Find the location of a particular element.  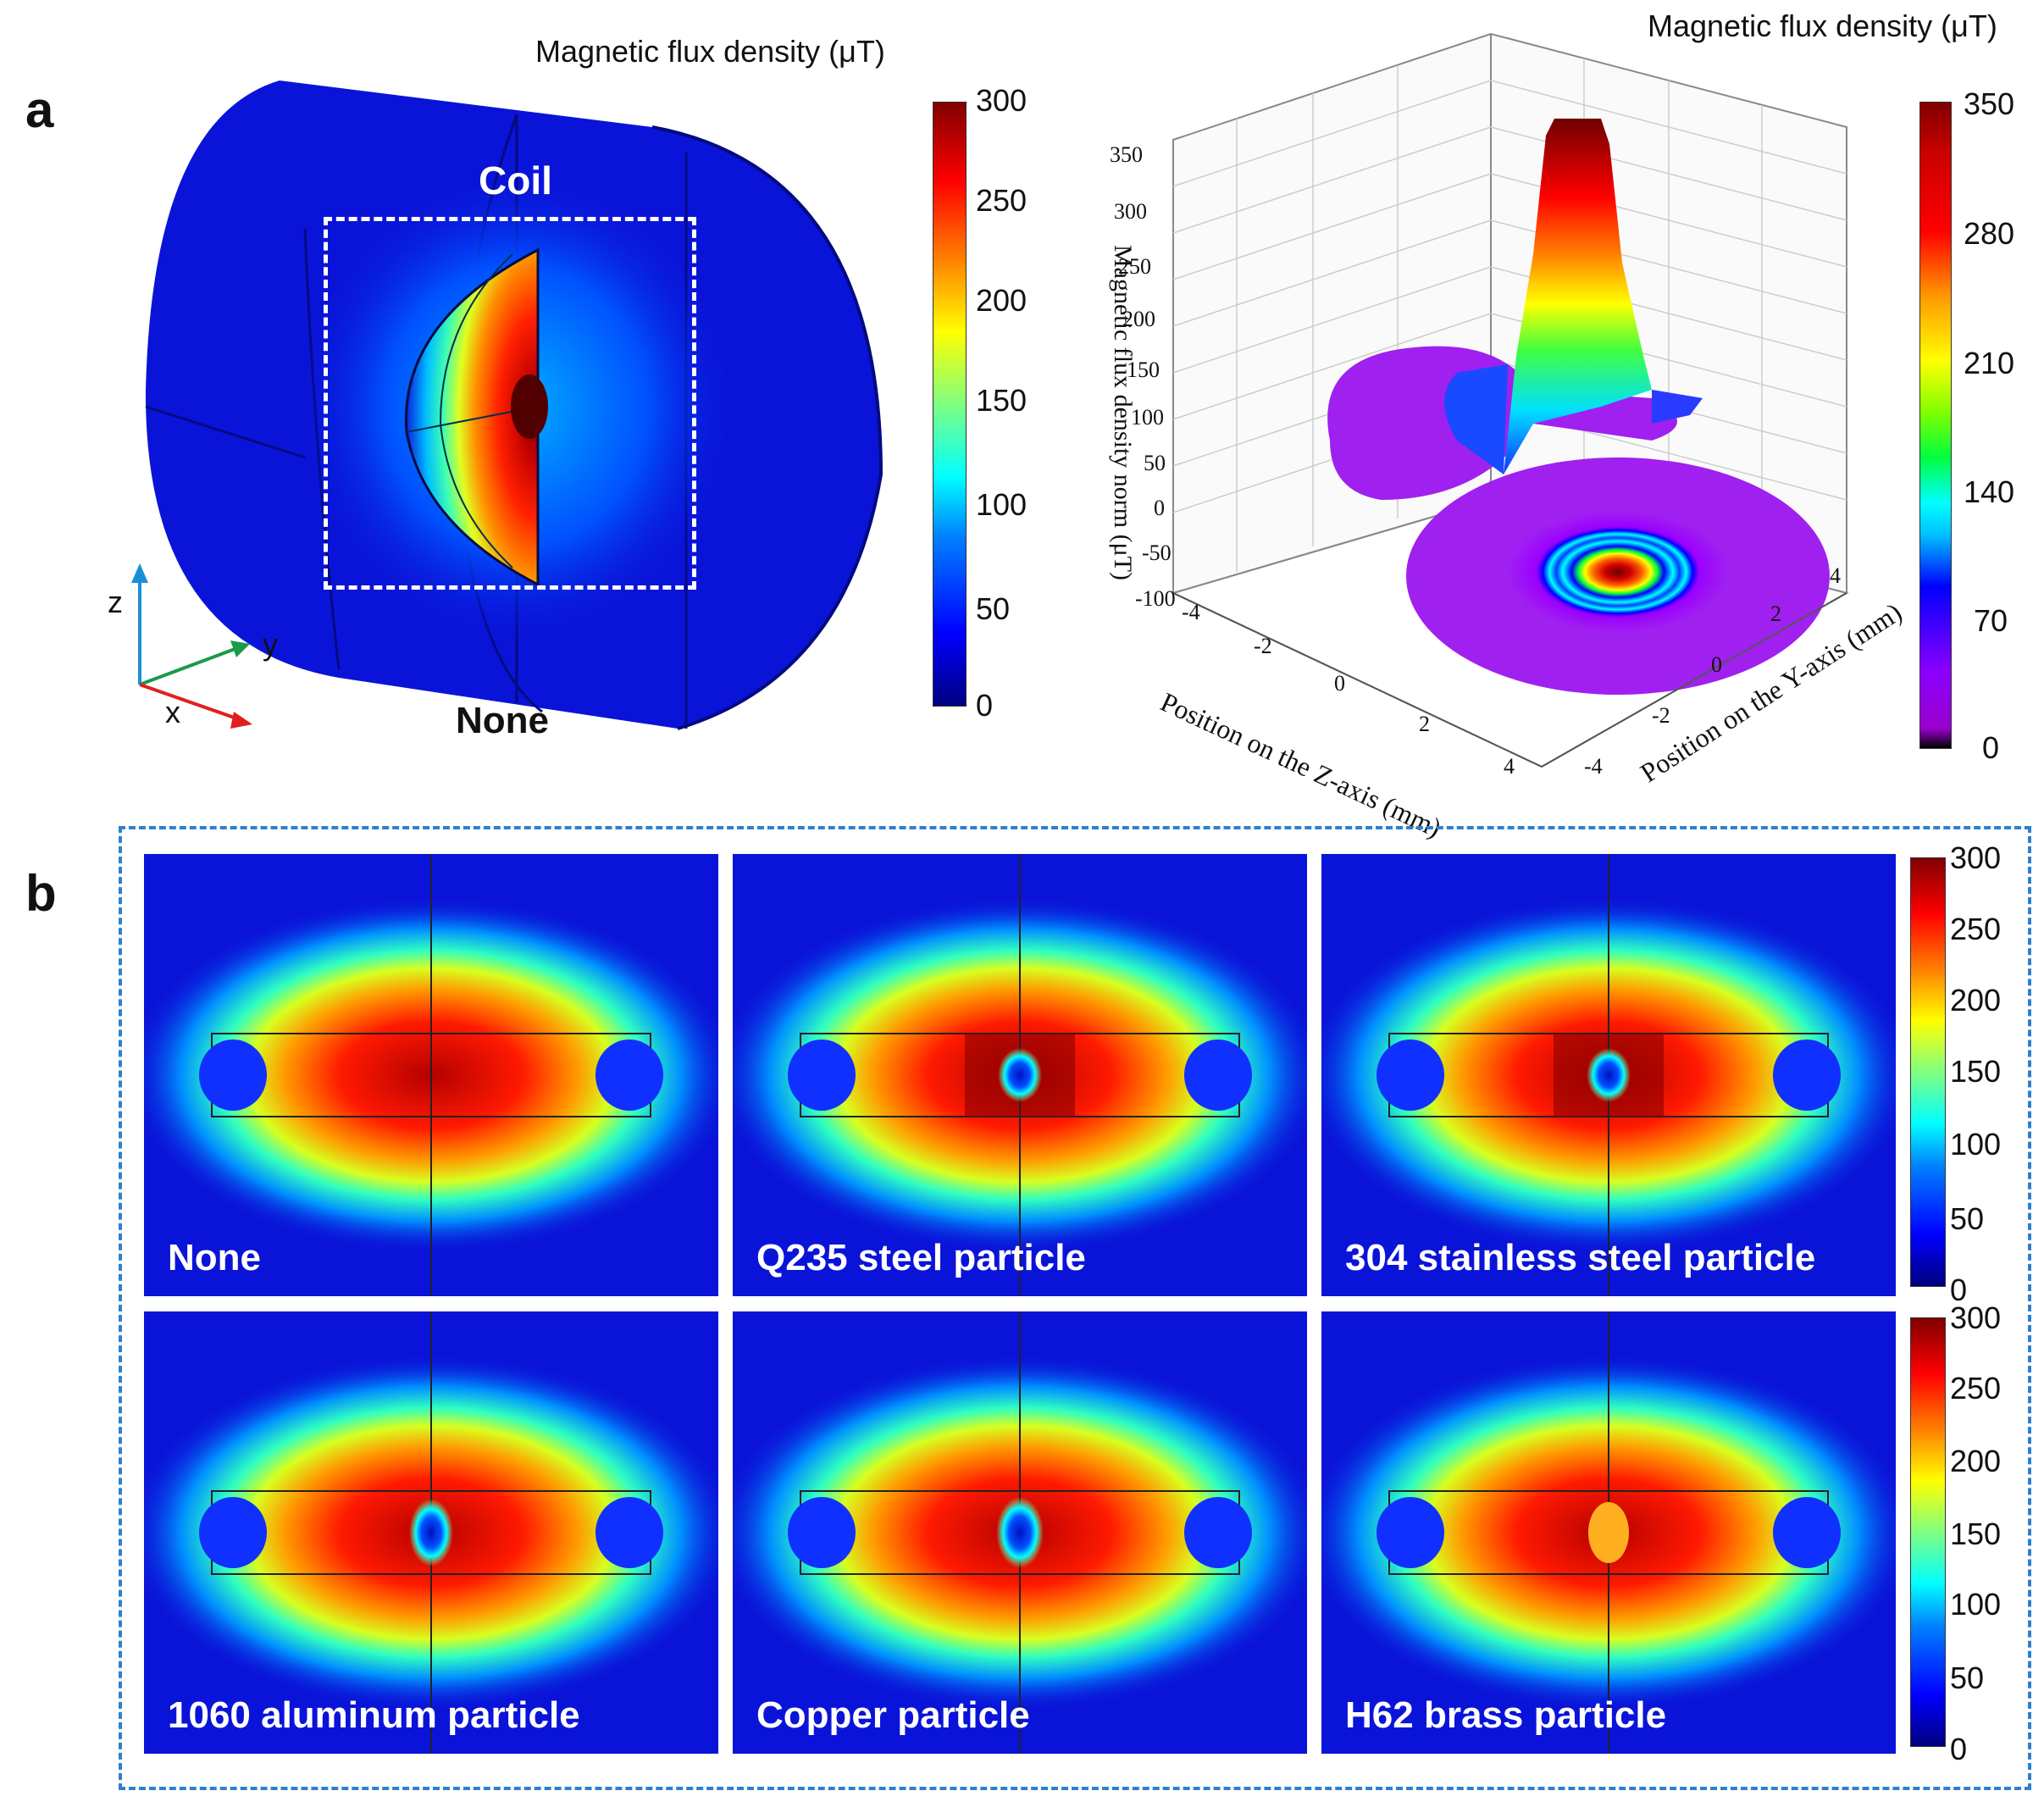

colorbar1-tick: 100 is located at coordinates (1002, 505).